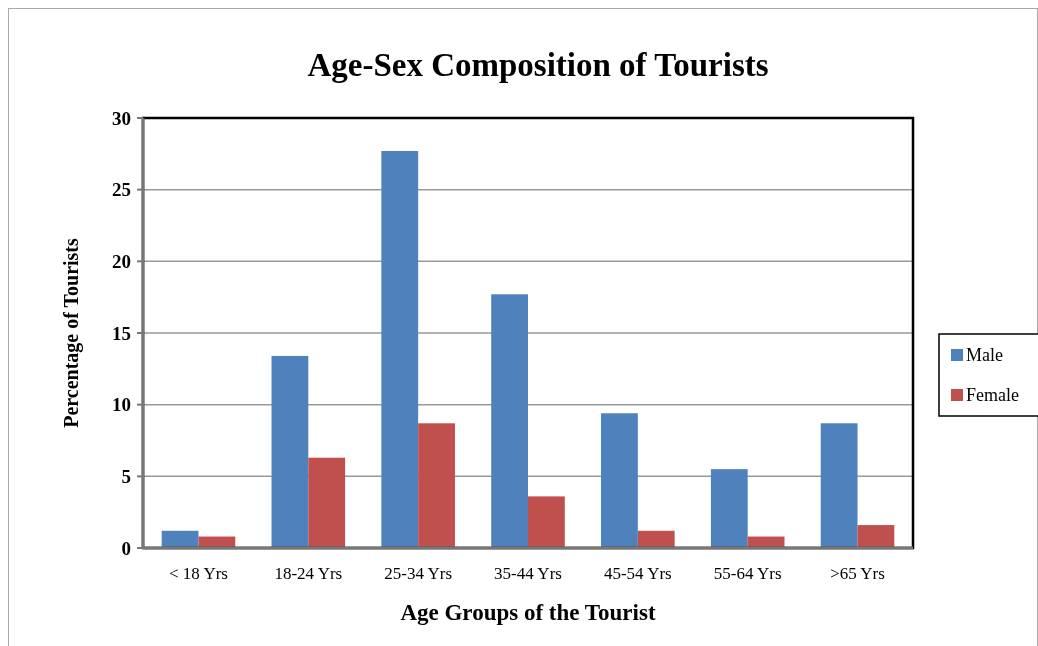  Describe the element at coordinates (418, 573) in the screenshot. I see `x-tick-label: 25-34 Yrs` at that location.